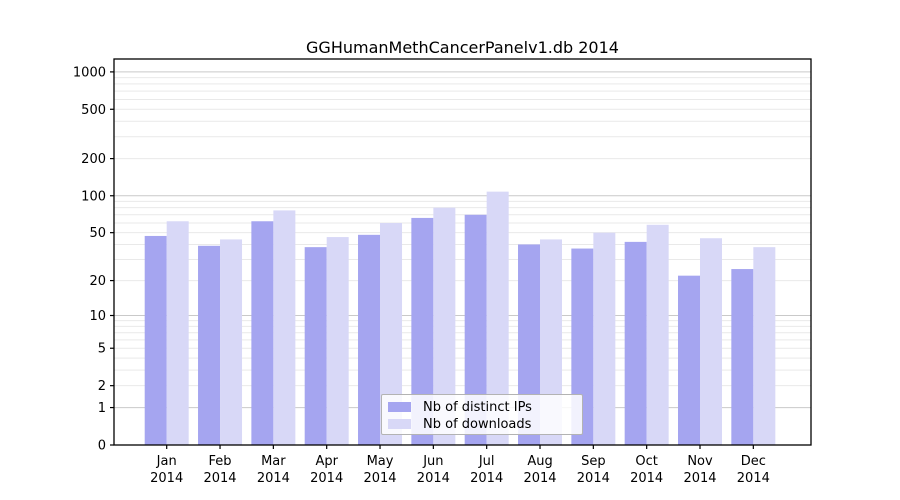 The height and width of the screenshot is (500, 900). Describe the element at coordinates (93, 196) in the screenshot. I see `y-tick-label: 100` at that location.